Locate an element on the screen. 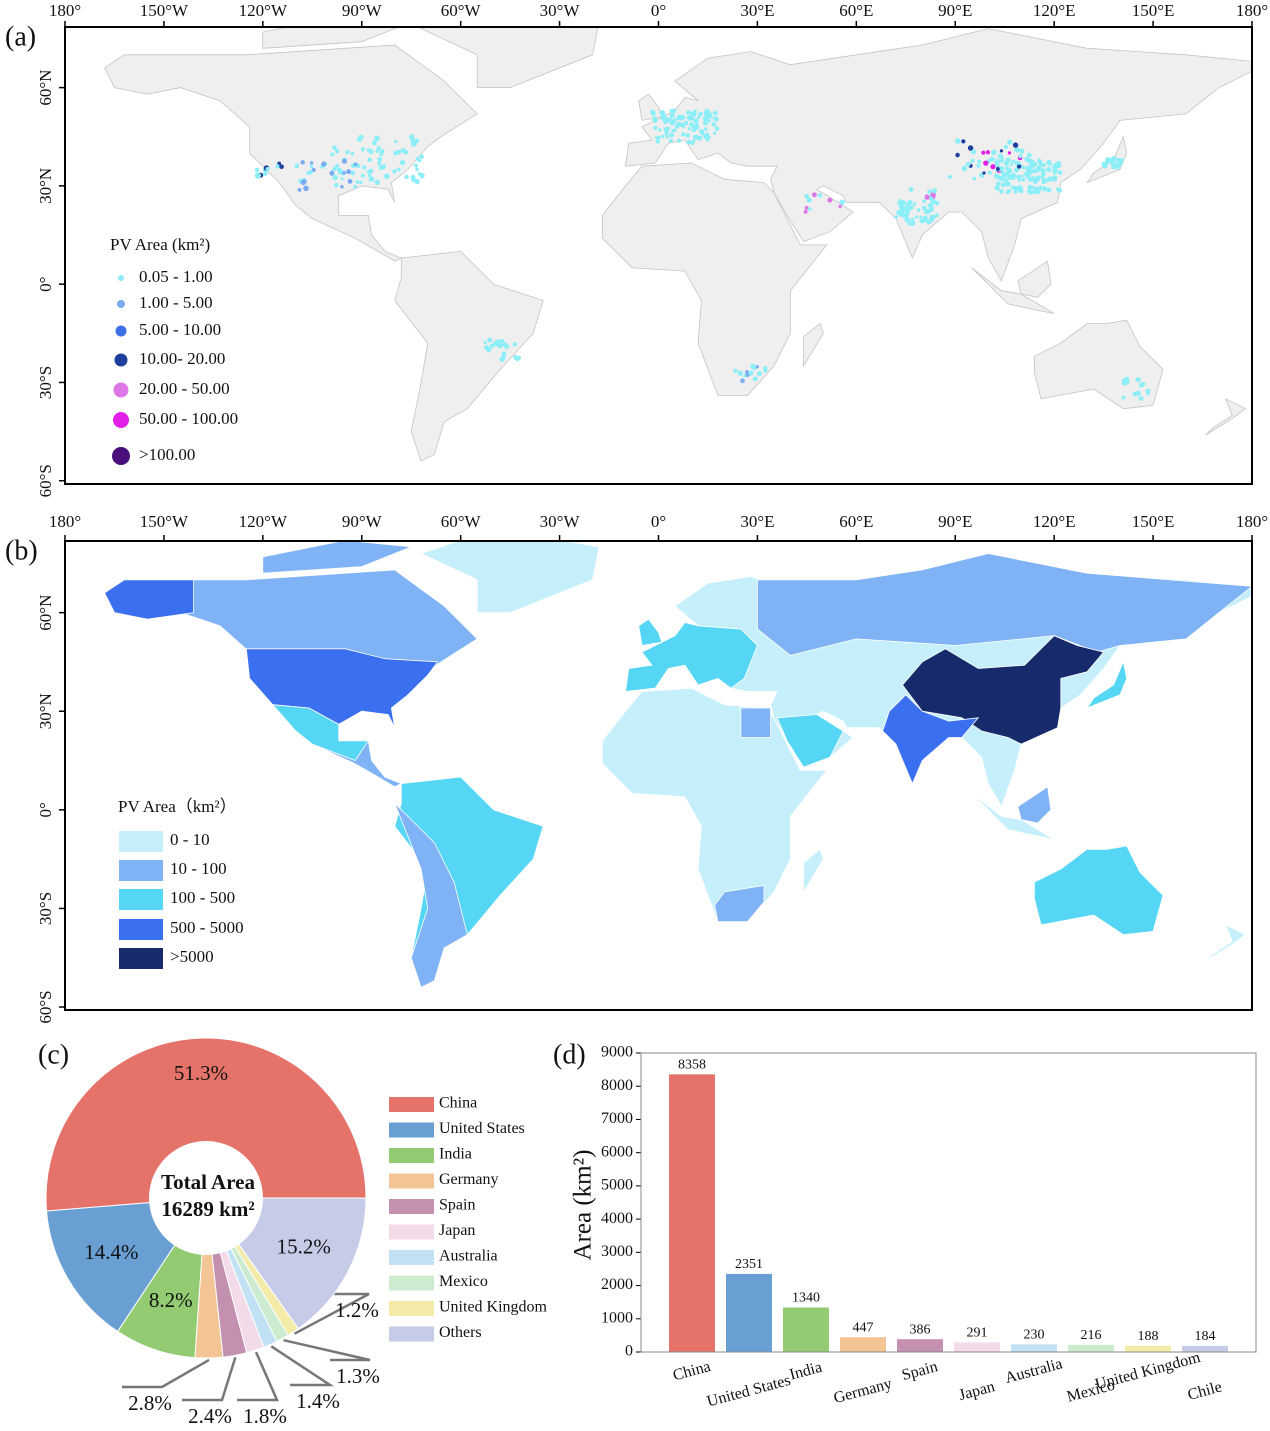 The image size is (1270, 1431). y-tick-label: 7000 is located at coordinates (617, 1118).